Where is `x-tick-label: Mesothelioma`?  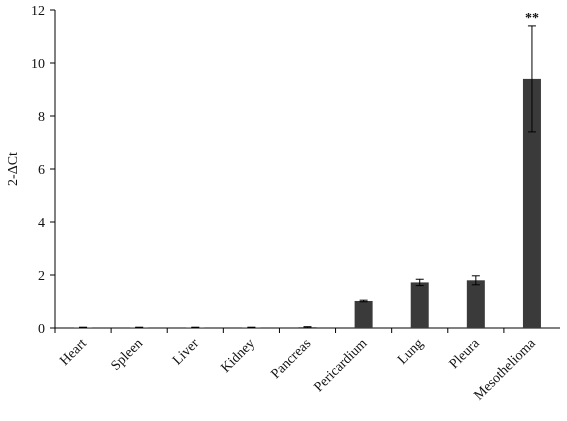
x-tick-label: Mesothelioma is located at coordinates (506, 370).